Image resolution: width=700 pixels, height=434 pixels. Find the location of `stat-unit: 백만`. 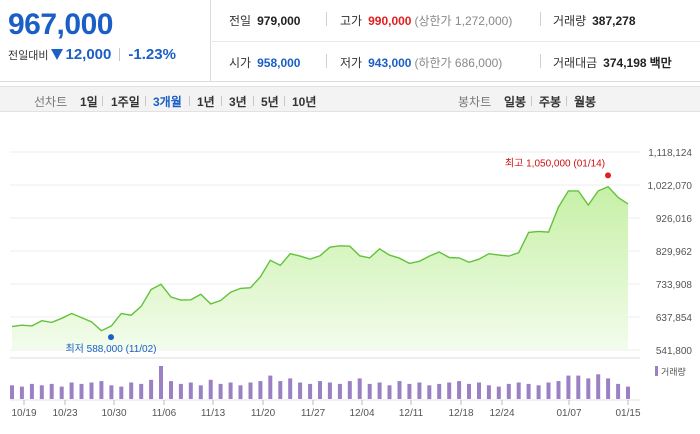

stat-unit: 백만 is located at coordinates (660, 63).